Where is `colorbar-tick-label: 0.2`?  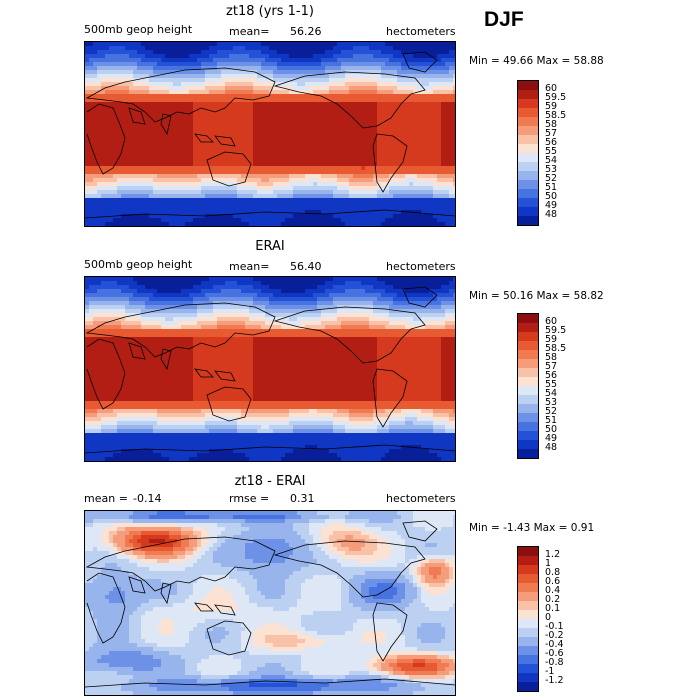
colorbar-tick-label: 0.2 is located at coordinates (553, 599).